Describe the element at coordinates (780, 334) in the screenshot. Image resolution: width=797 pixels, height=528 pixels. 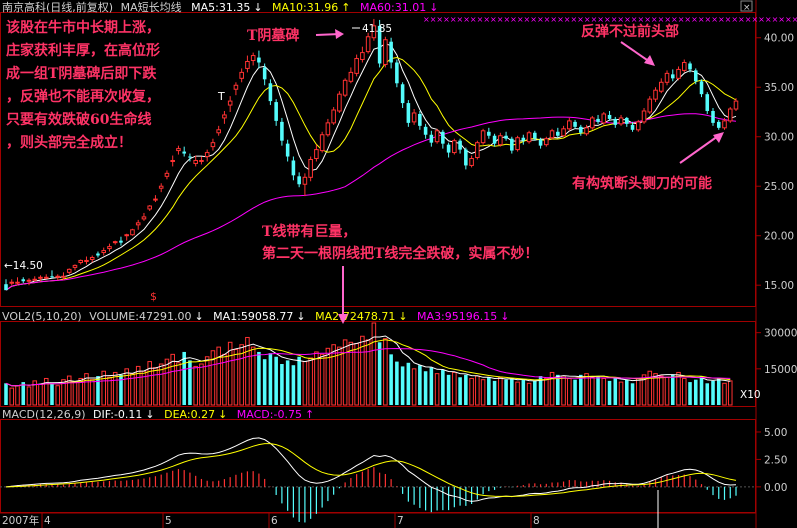
I see `volume-tick-label: 30000` at that location.